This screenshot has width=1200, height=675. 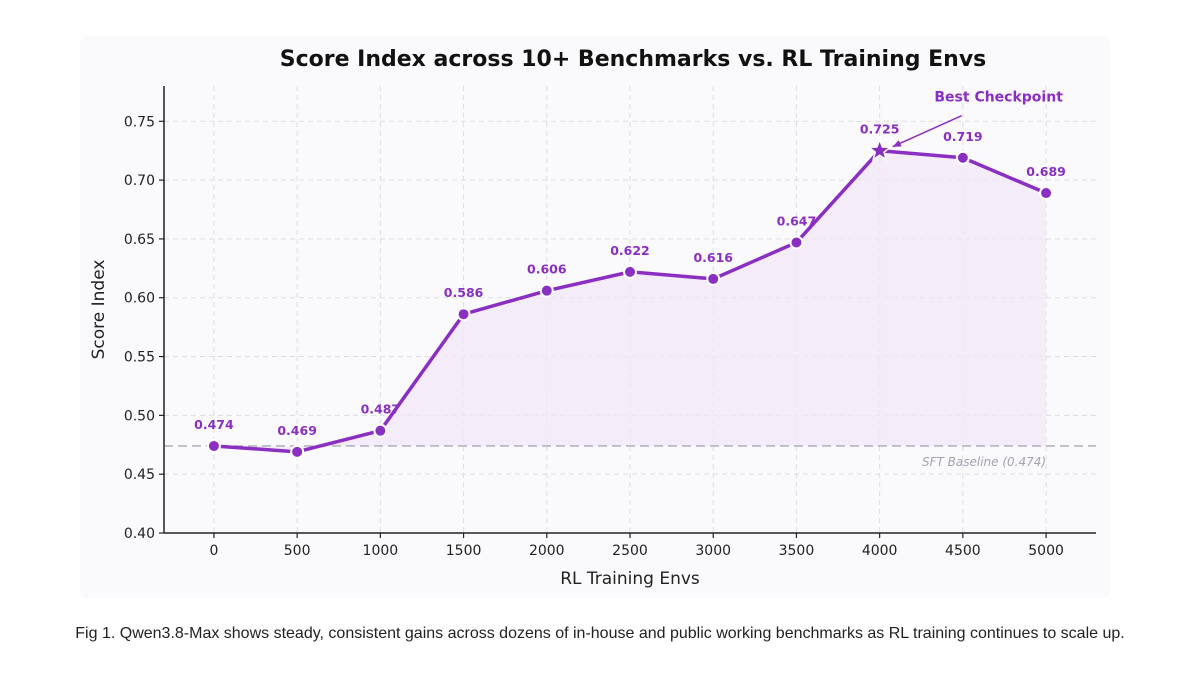 What do you see at coordinates (963, 551) in the screenshot?
I see `x-tick-label: 4500` at bounding box center [963, 551].